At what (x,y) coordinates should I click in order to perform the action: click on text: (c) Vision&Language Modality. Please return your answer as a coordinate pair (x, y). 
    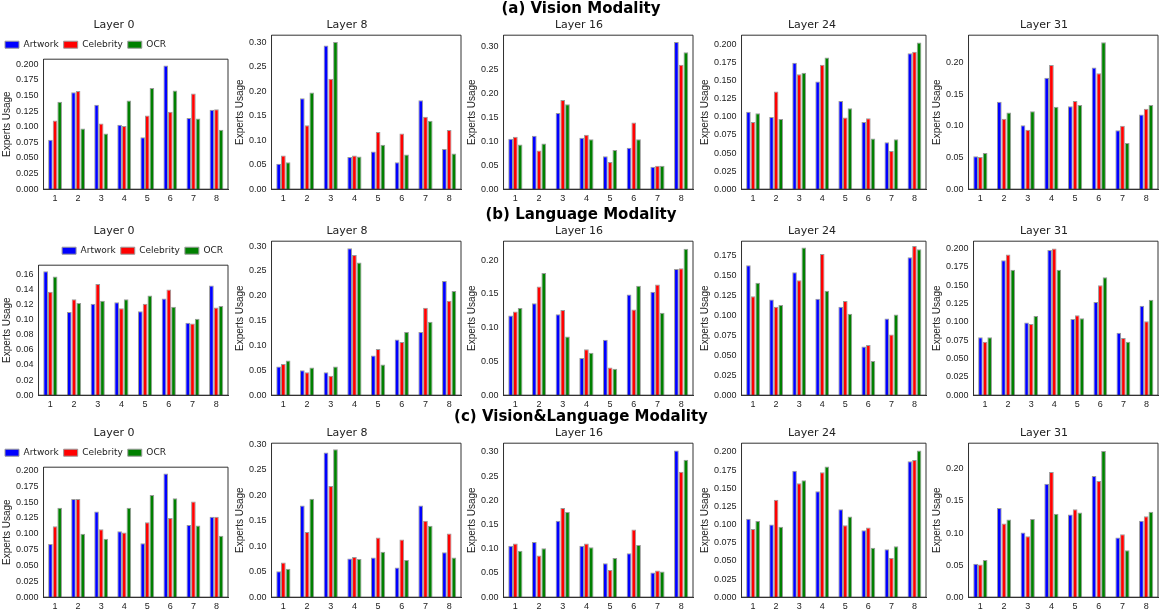
    Looking at the image, I should click on (581, 416).